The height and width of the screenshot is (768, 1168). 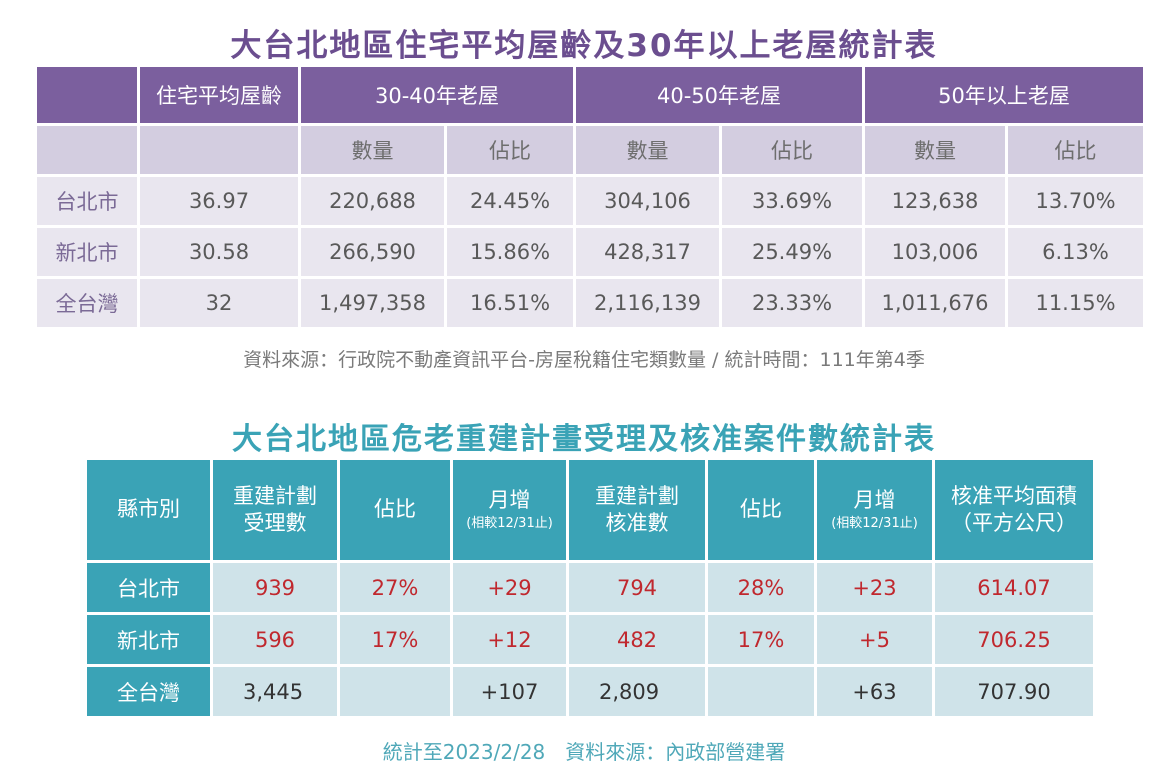 What do you see at coordinates (874, 587) in the screenshot?
I see `cell-monthly: +23` at bounding box center [874, 587].